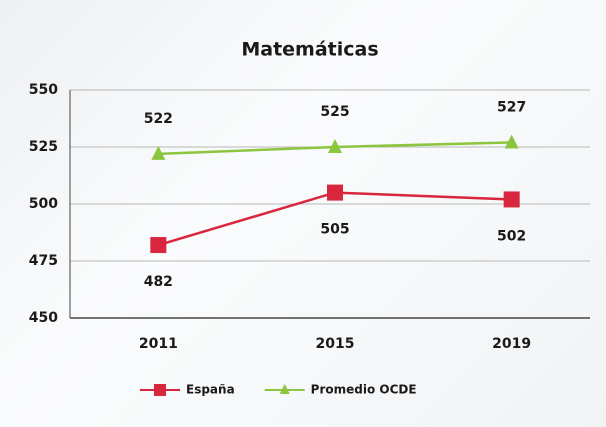  Describe the element at coordinates (43, 147) in the screenshot. I see `y-tick-label: 525` at that location.